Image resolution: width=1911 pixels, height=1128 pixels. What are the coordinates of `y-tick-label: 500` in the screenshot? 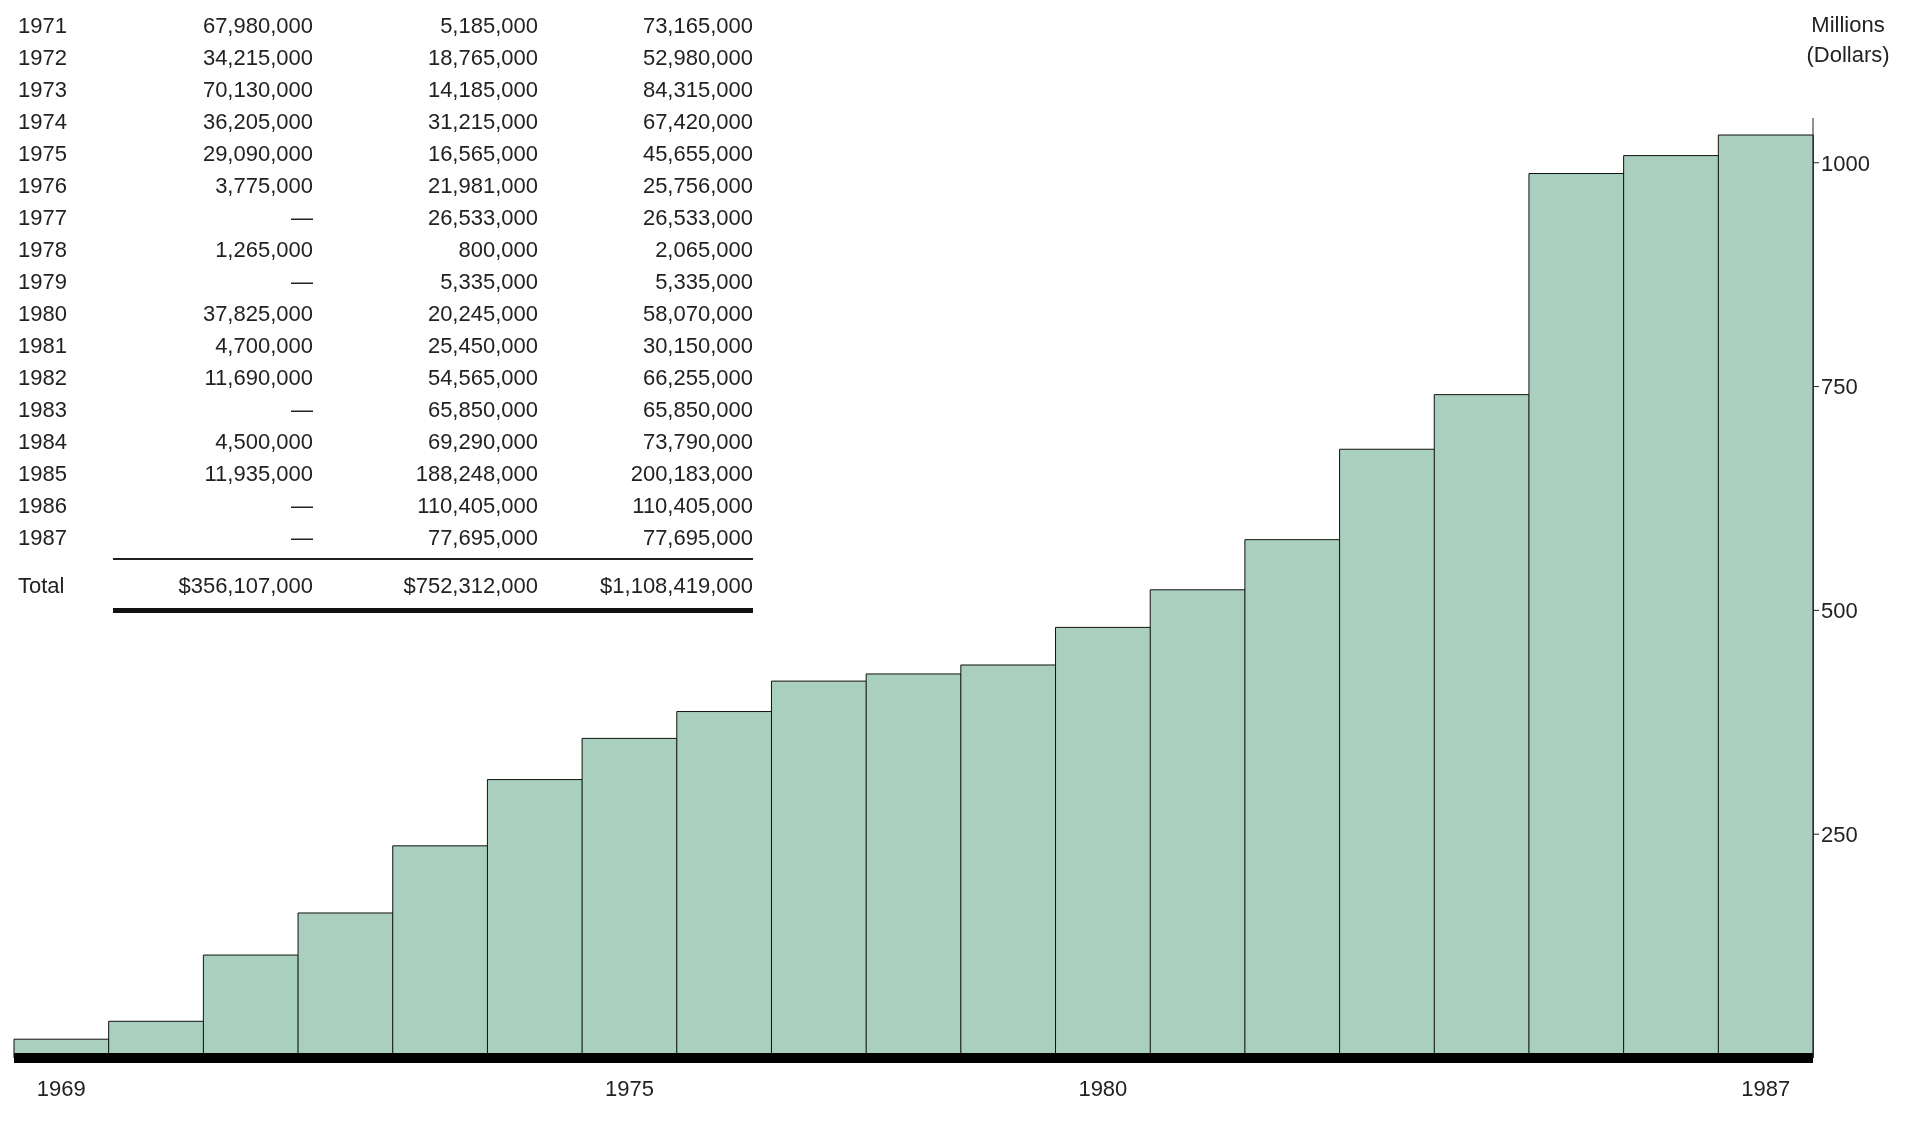 It's located at (1839, 611).